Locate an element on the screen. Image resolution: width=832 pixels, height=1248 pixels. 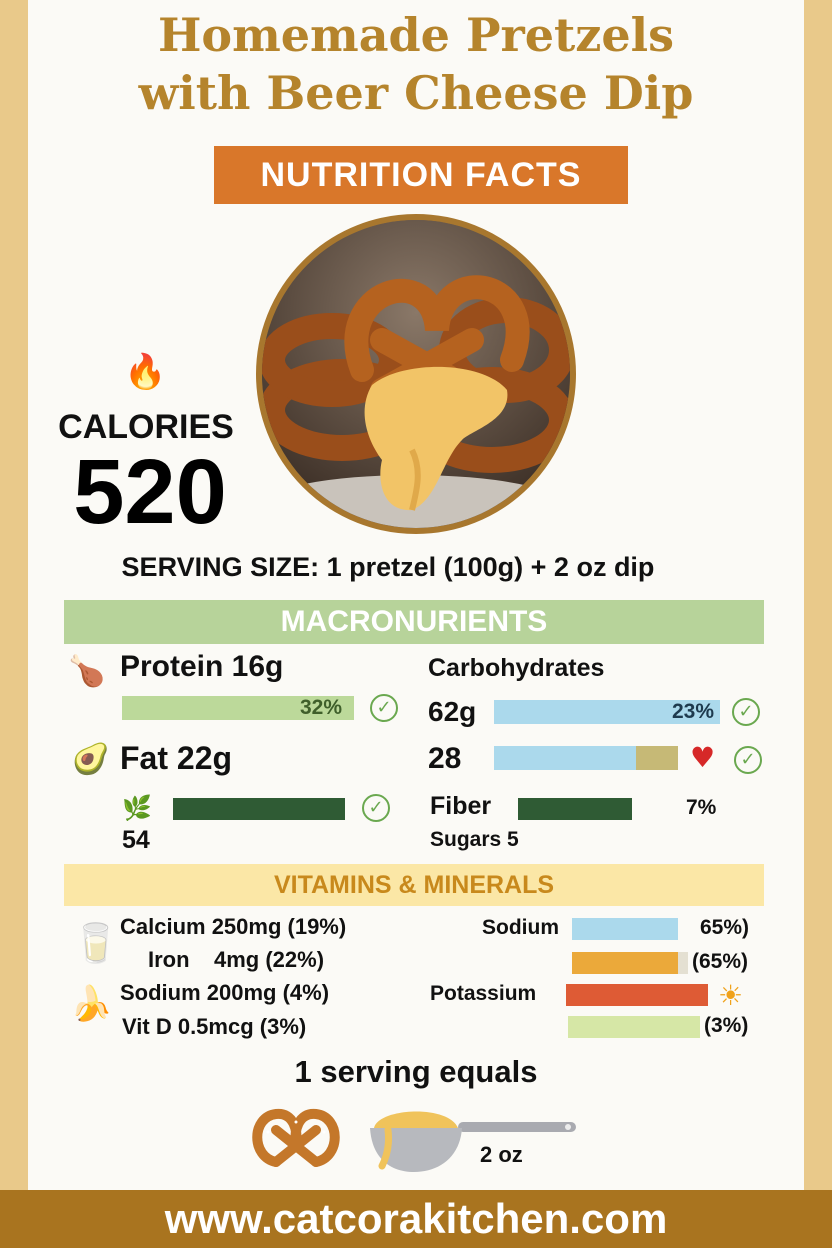
milk-carton-icon: 🥛 is located at coordinates (96, 943).